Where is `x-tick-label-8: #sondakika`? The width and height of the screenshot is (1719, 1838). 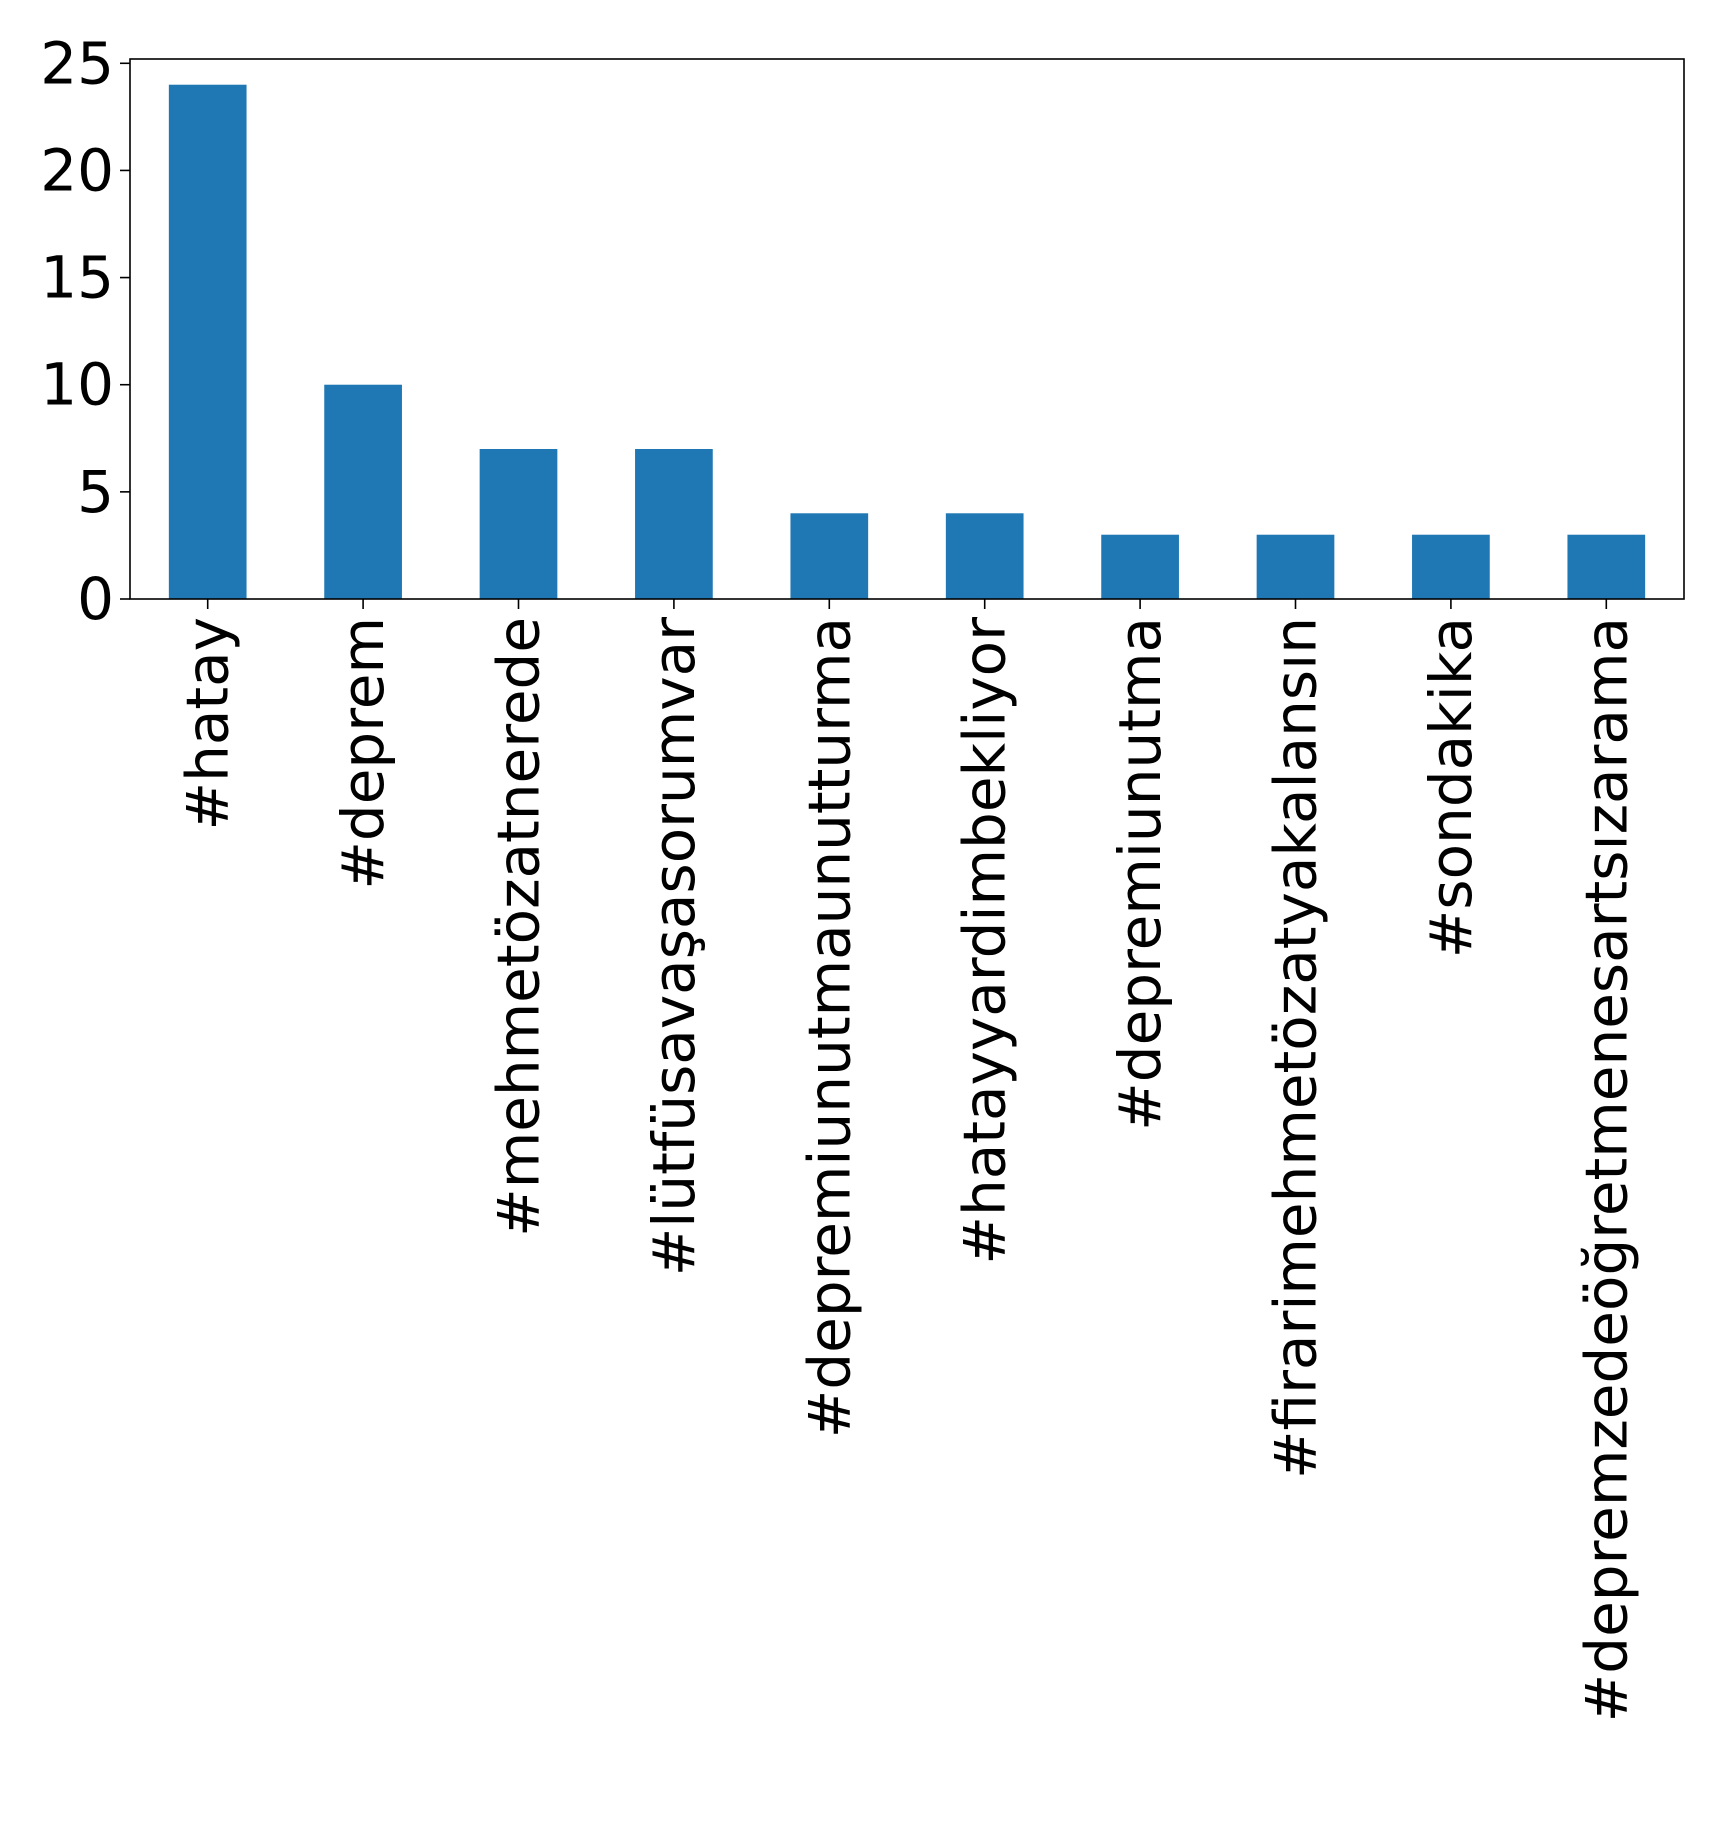
x-tick-label-8: #sondakika is located at coordinates (1451, 787).